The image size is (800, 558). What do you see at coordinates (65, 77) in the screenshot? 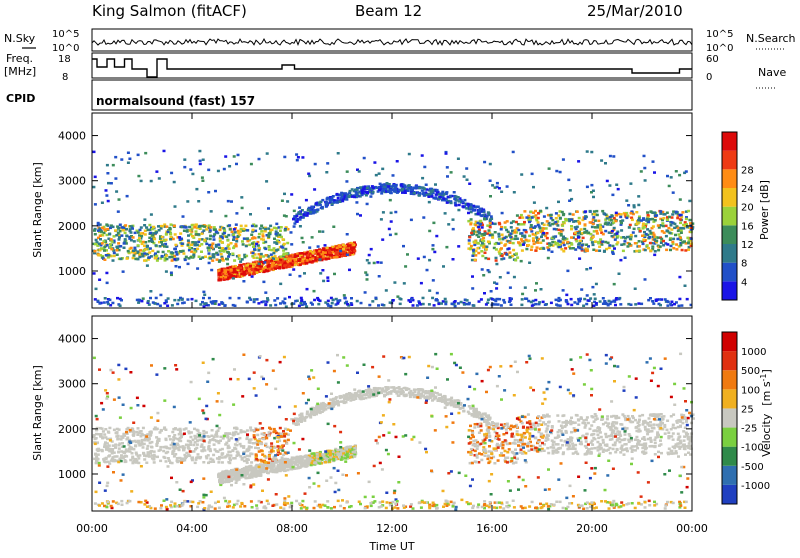
I see `freq-tick-left-bottom: 8` at bounding box center [65, 77].